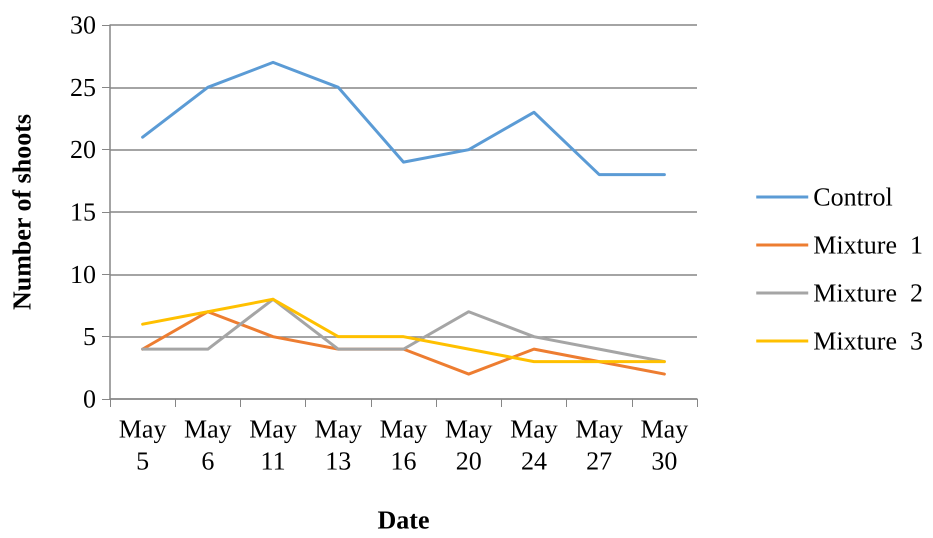 The image size is (933, 538). What do you see at coordinates (599, 445) in the screenshot?
I see `x-tick-label: May 27` at bounding box center [599, 445].